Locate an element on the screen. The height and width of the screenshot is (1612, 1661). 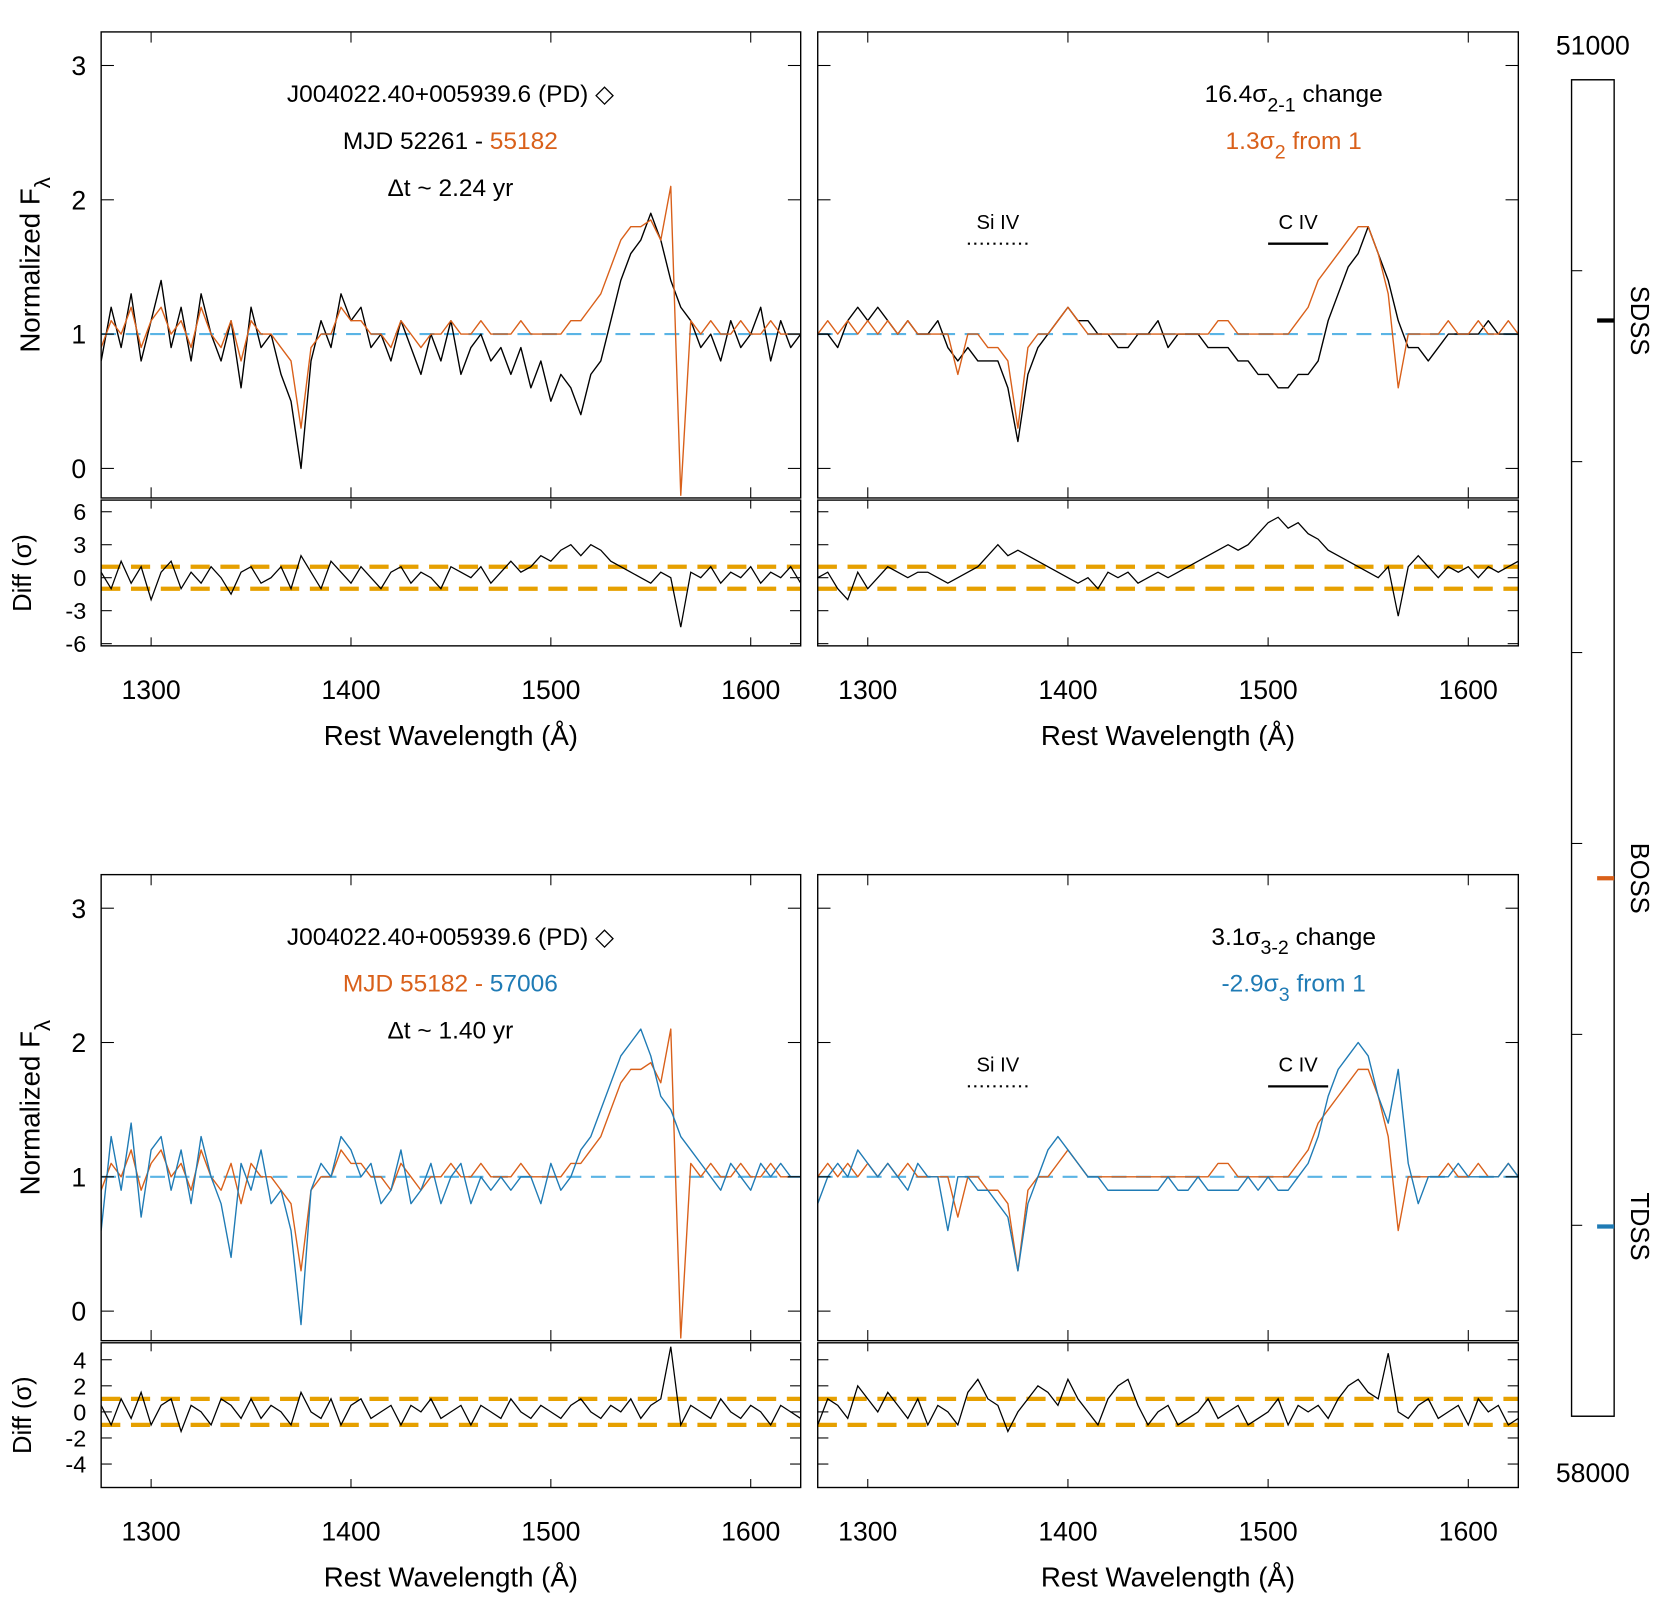
annotation: MJD 55182 - 57006 is located at coordinates (450, 984).